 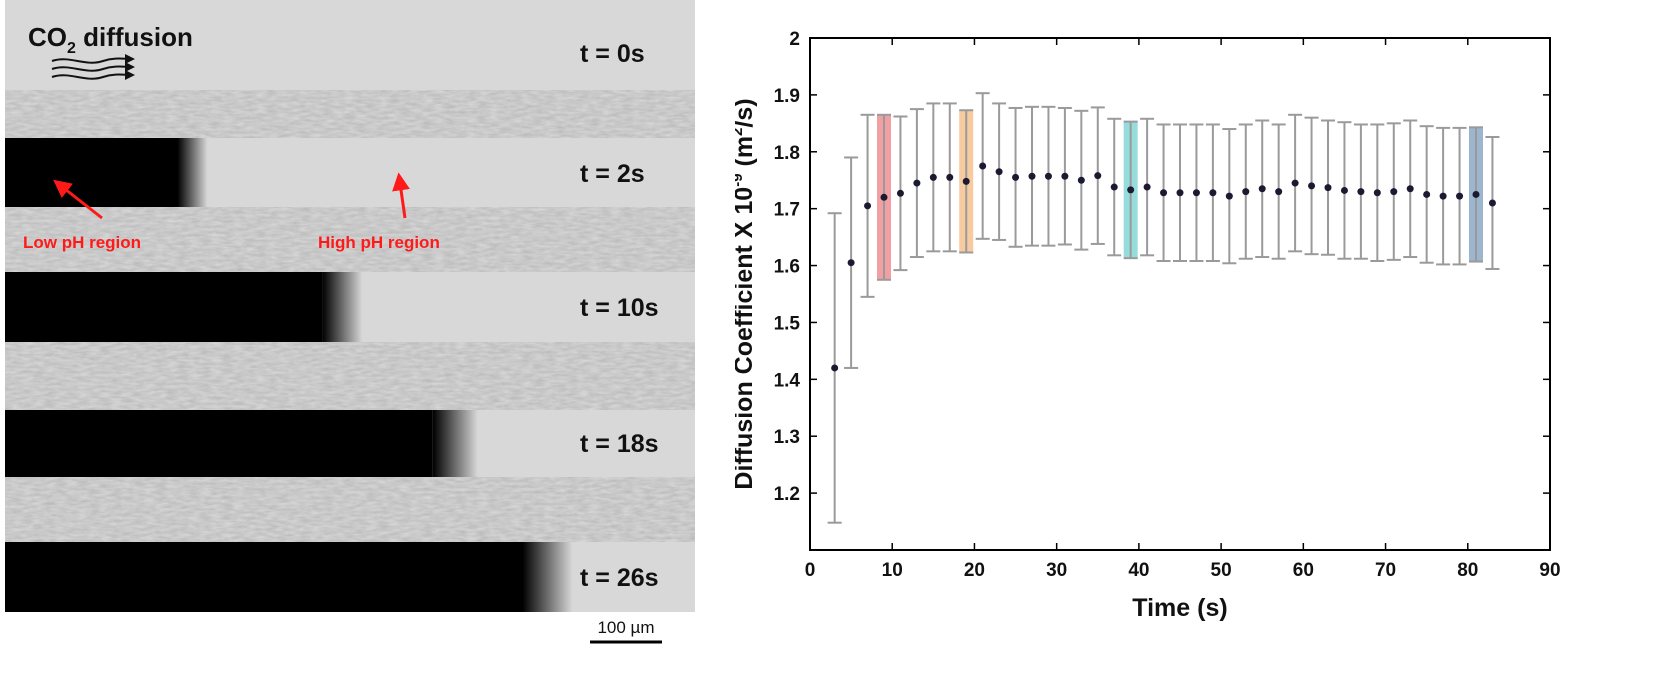 I want to click on time-label: t = 0s, so click(x=612, y=54).